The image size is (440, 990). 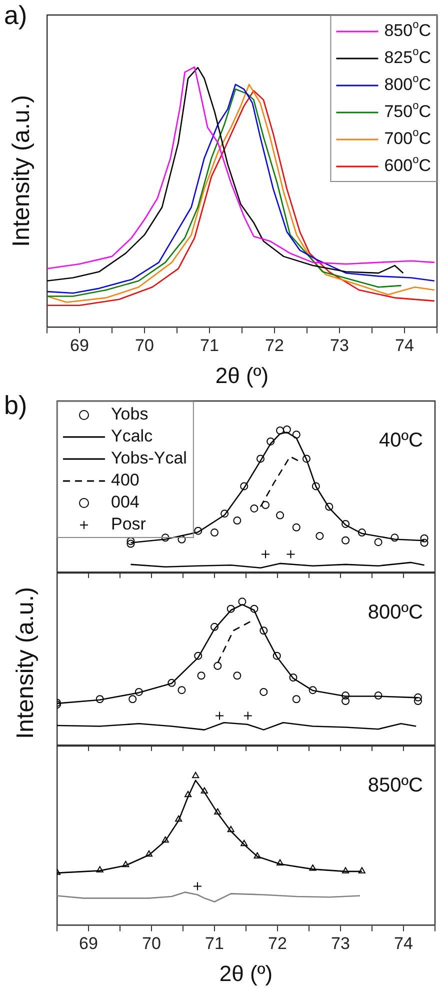 What do you see at coordinates (16, 15) in the screenshot?
I see `chart-title: a)` at bounding box center [16, 15].